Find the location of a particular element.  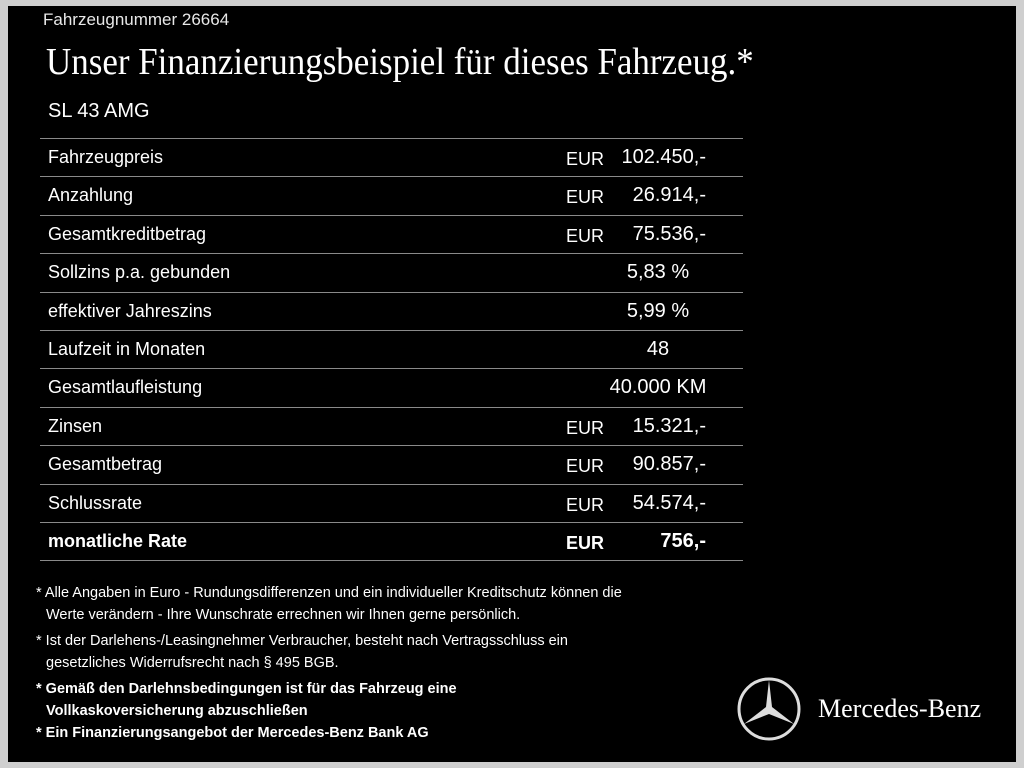

row-label: Gesamtkreditbetrag is located at coordinates (127, 233).